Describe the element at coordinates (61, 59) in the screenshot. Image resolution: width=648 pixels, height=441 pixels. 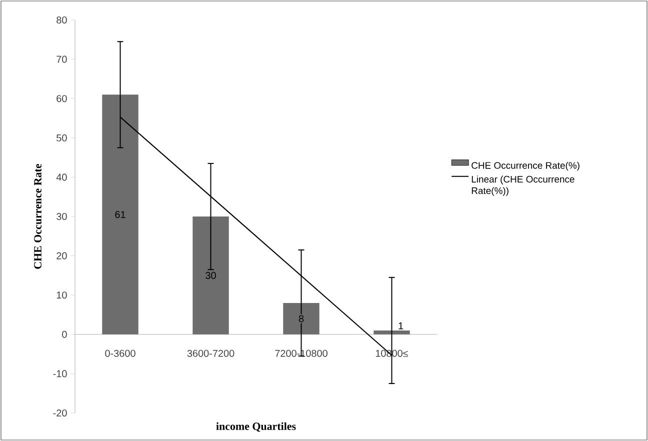
I see `y-tick-label: 70` at that location.